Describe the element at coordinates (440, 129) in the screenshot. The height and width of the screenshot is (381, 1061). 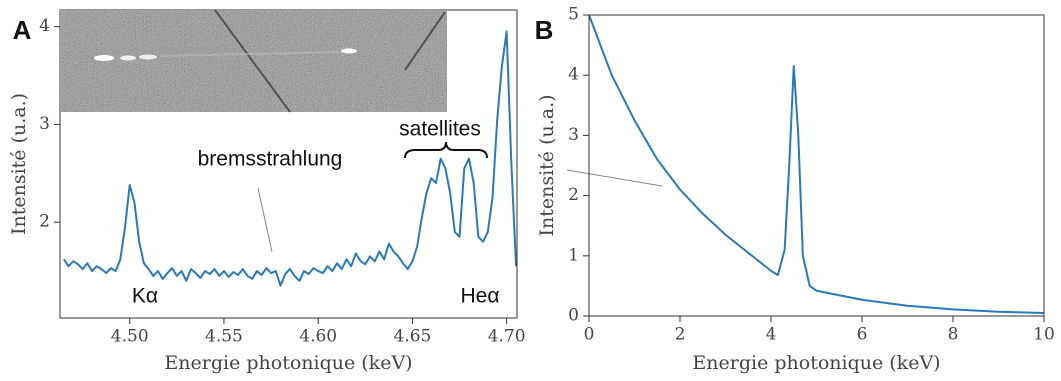
I see `annotation: satellites` at that location.